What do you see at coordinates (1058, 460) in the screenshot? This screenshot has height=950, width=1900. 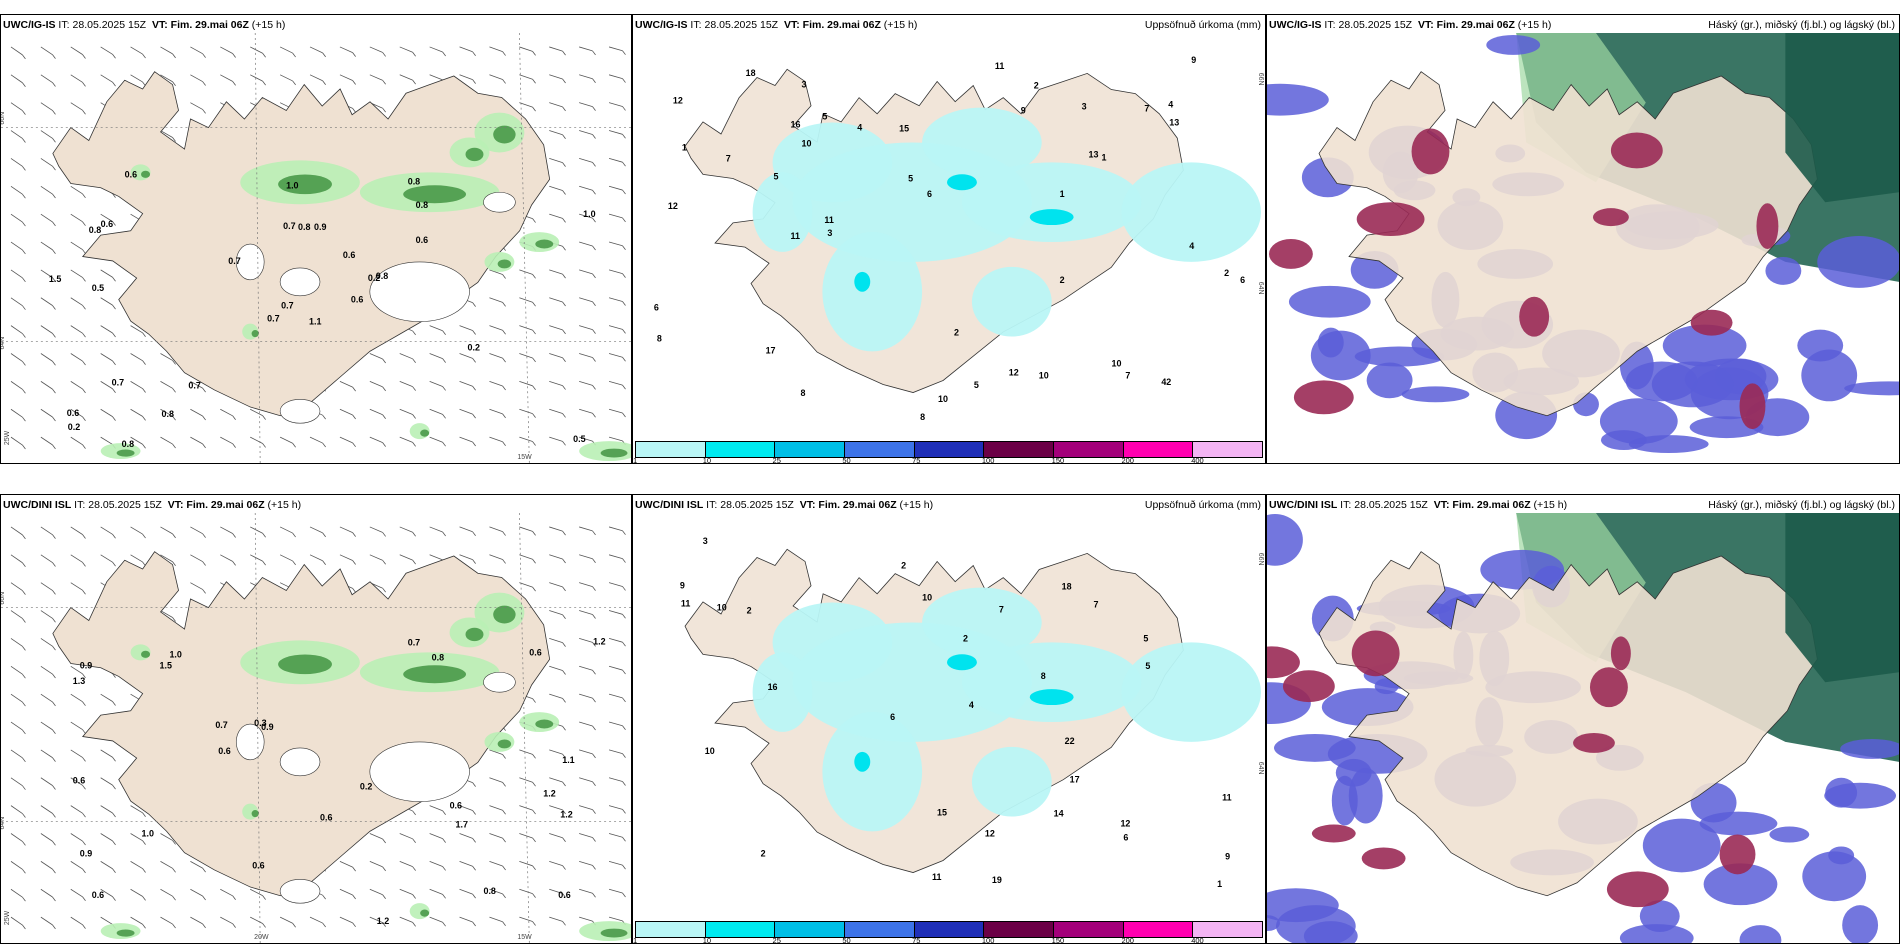 I see `colorbar-tick-label: 150` at bounding box center [1058, 460].